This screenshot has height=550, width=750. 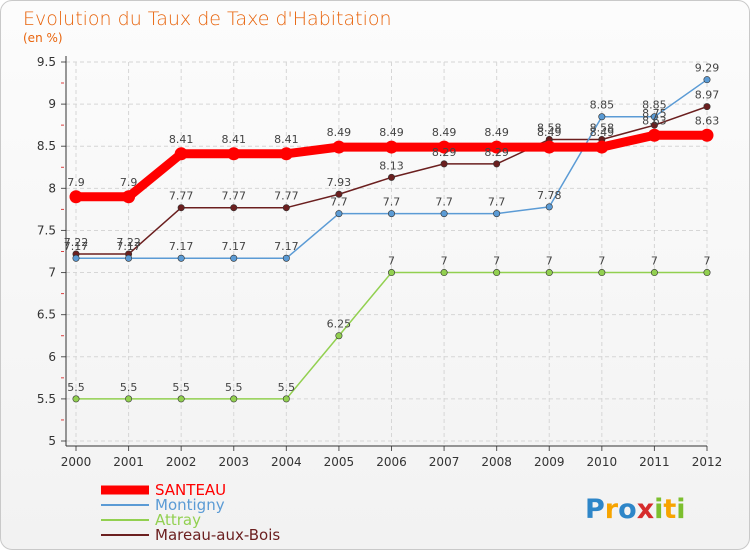 What do you see at coordinates (707, 95) in the screenshot?
I see `data-label-mareau-aux-bois: 8.97` at bounding box center [707, 95].